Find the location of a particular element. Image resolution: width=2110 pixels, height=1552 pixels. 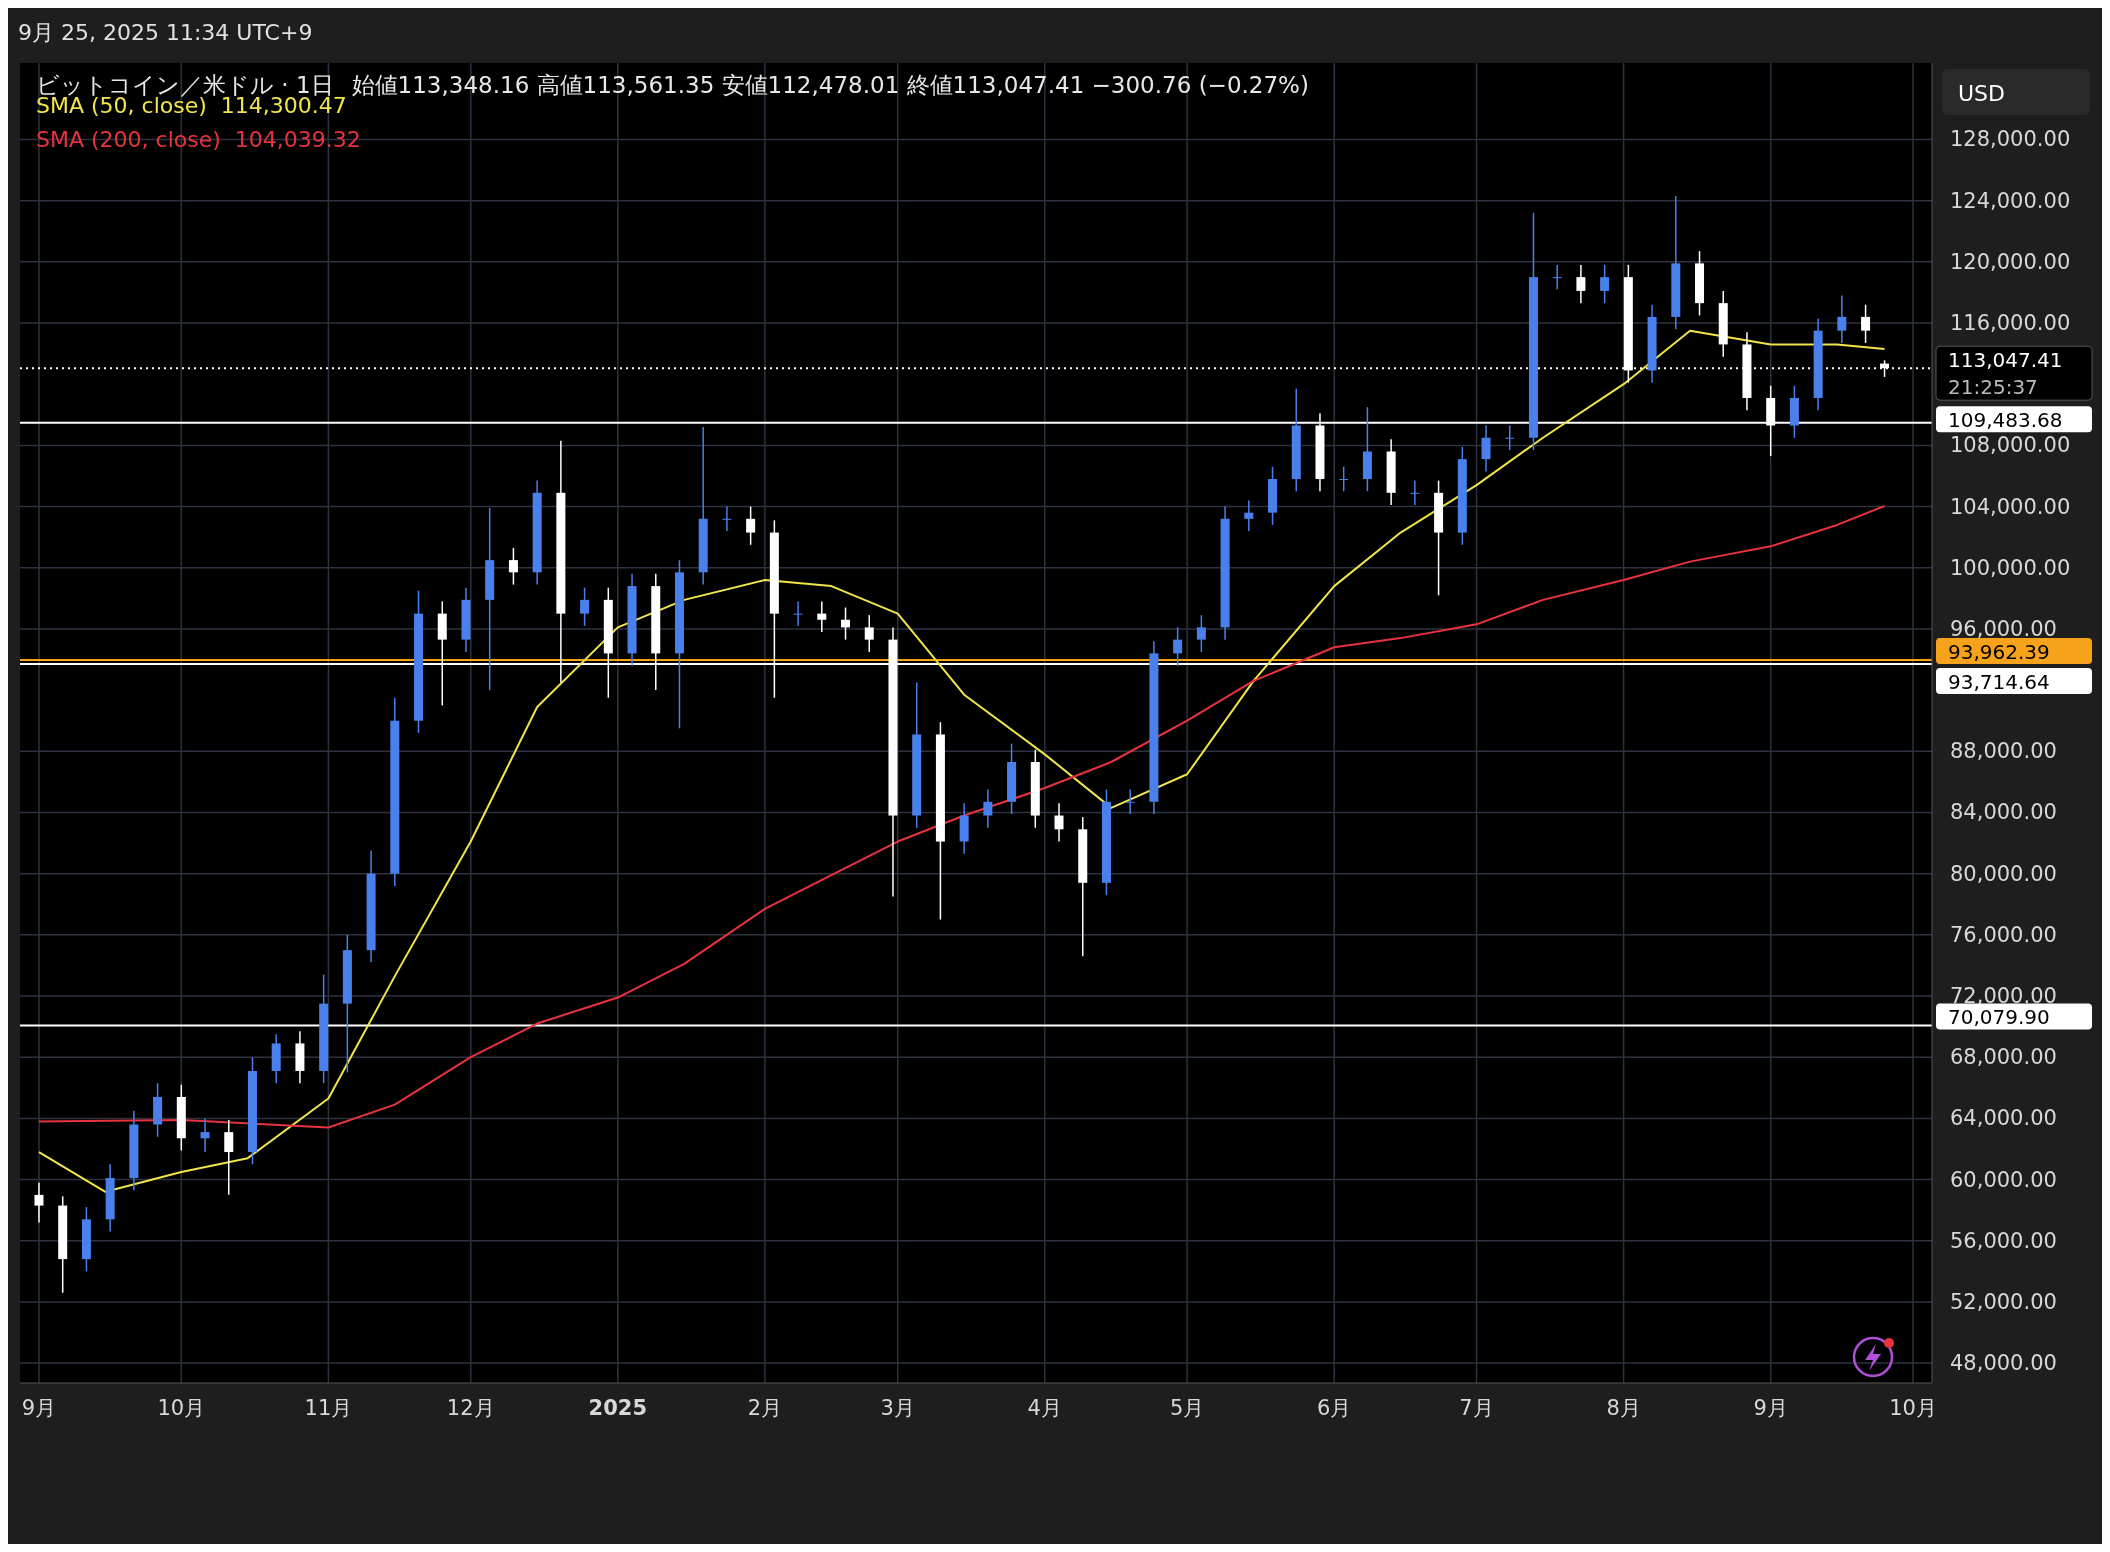

y-tick-label: 108,000.00 is located at coordinates (2010, 445).